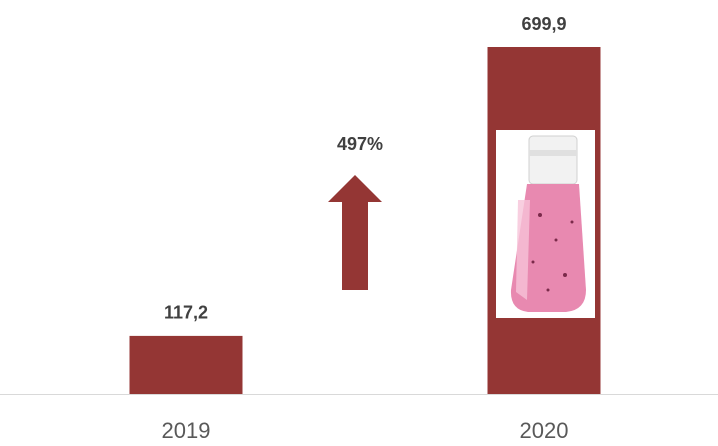 The height and width of the screenshot is (446, 718). Describe the element at coordinates (186, 364) in the screenshot. I see `bar` at that location.